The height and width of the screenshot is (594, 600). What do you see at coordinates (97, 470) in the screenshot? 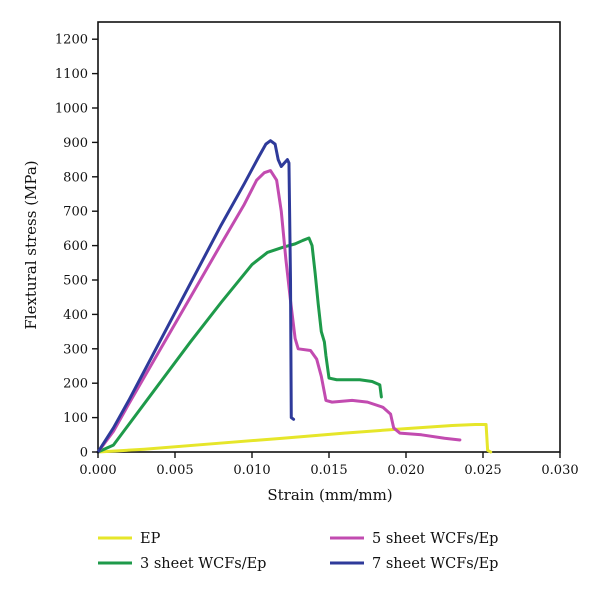
I see `x-tick-label: 0.000` at bounding box center [97, 470].